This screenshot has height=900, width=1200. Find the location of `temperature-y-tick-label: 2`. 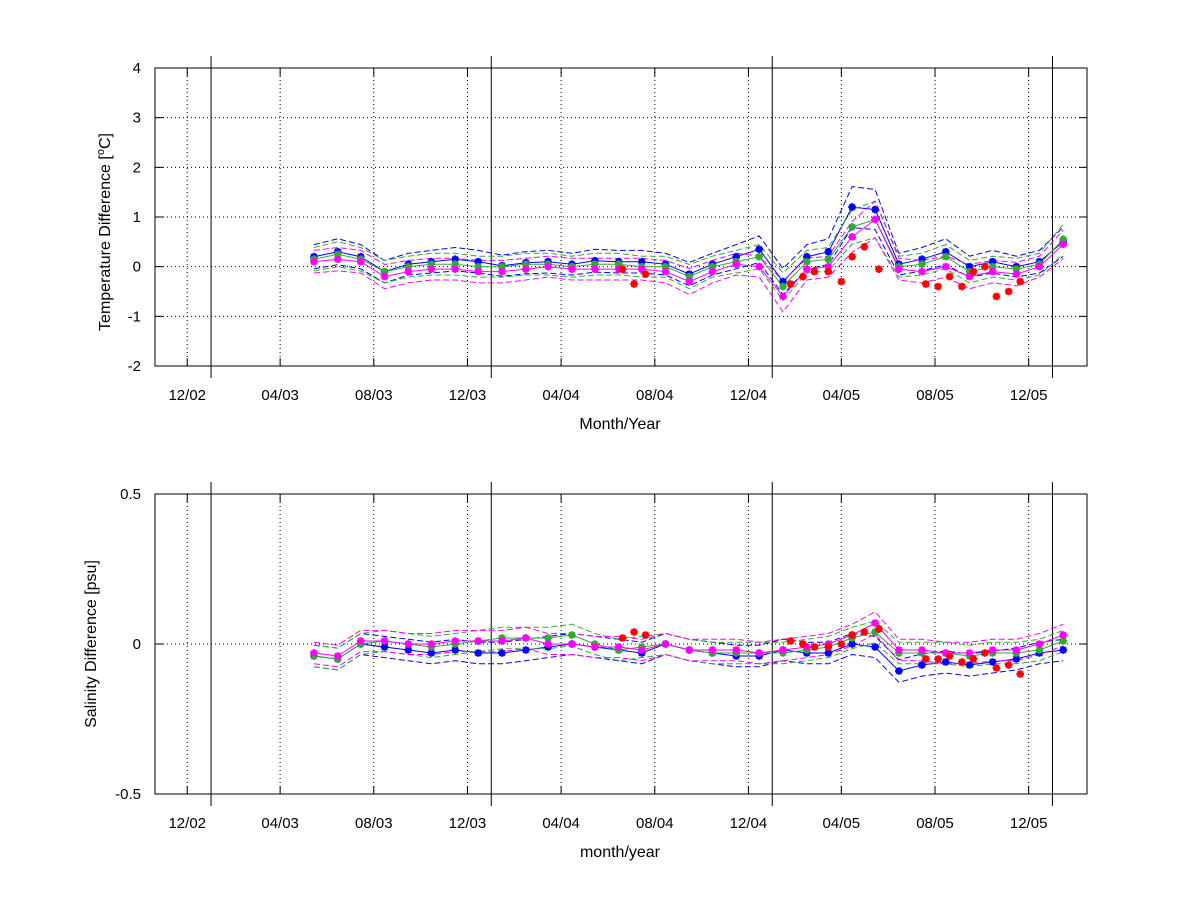

temperature-y-tick-label: 2 is located at coordinates (137, 167).